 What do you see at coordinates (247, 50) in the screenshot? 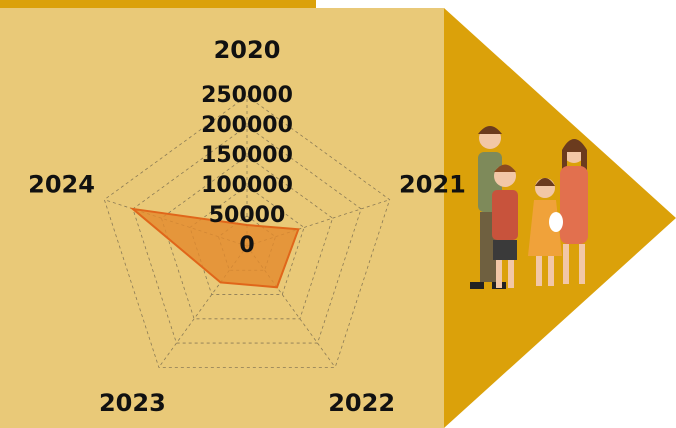
I see `category-label: 2020` at bounding box center [247, 50].